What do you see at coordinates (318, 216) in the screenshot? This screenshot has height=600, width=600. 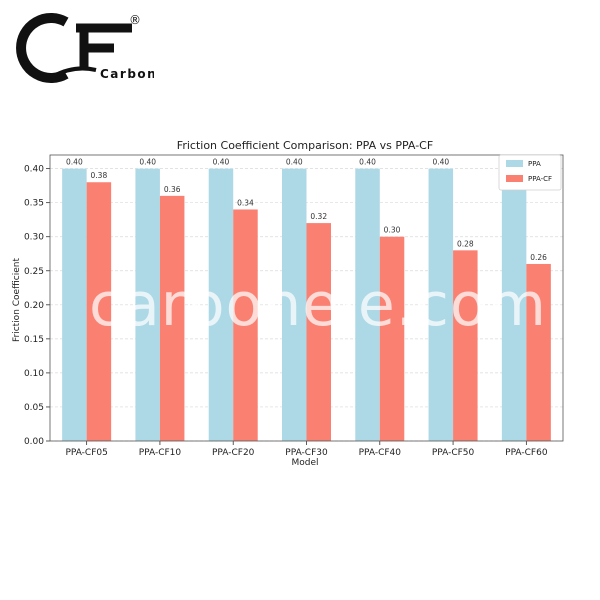 I see `bar-value-label: 0.32` at bounding box center [318, 216].